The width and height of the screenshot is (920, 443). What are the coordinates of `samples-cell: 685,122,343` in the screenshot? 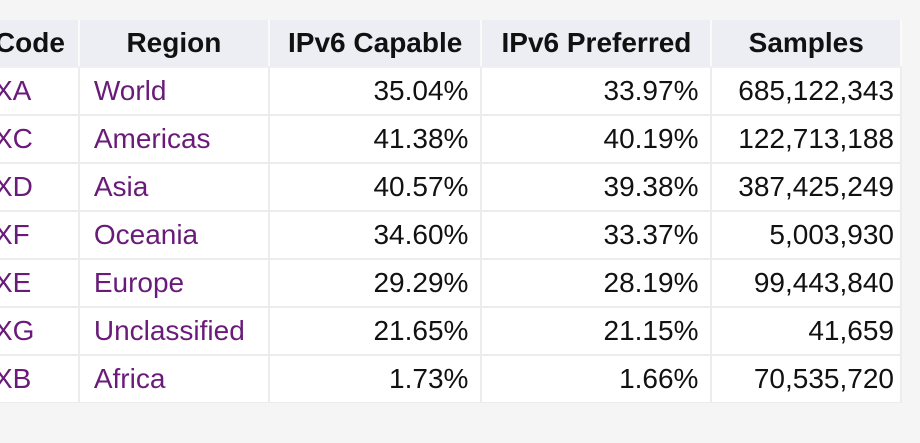 It's located at (806, 91).